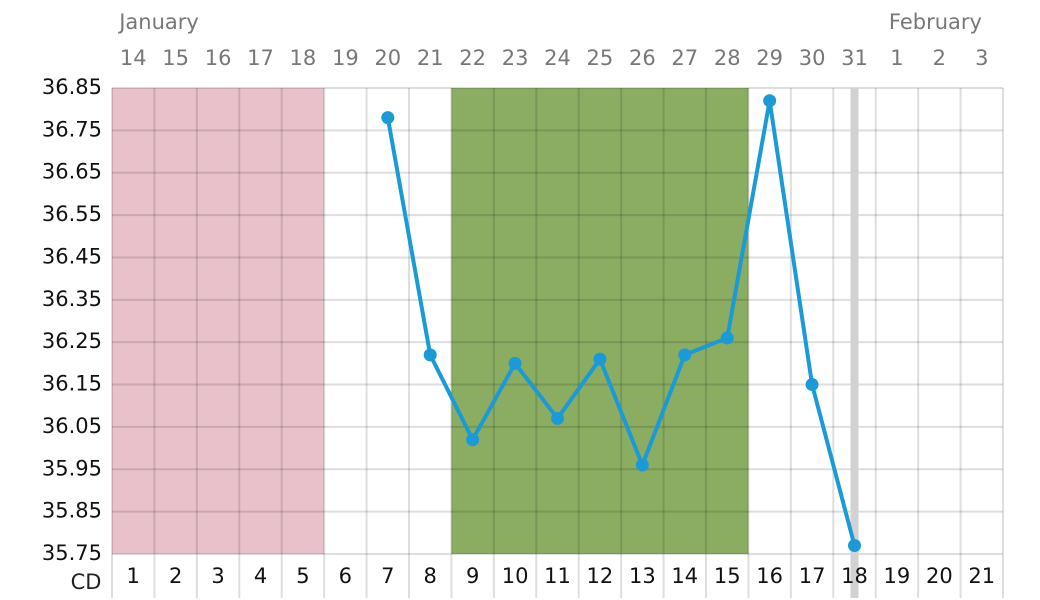 The image size is (1040, 600). Describe the element at coordinates (86, 582) in the screenshot. I see `x-axis-label: CD` at that location.